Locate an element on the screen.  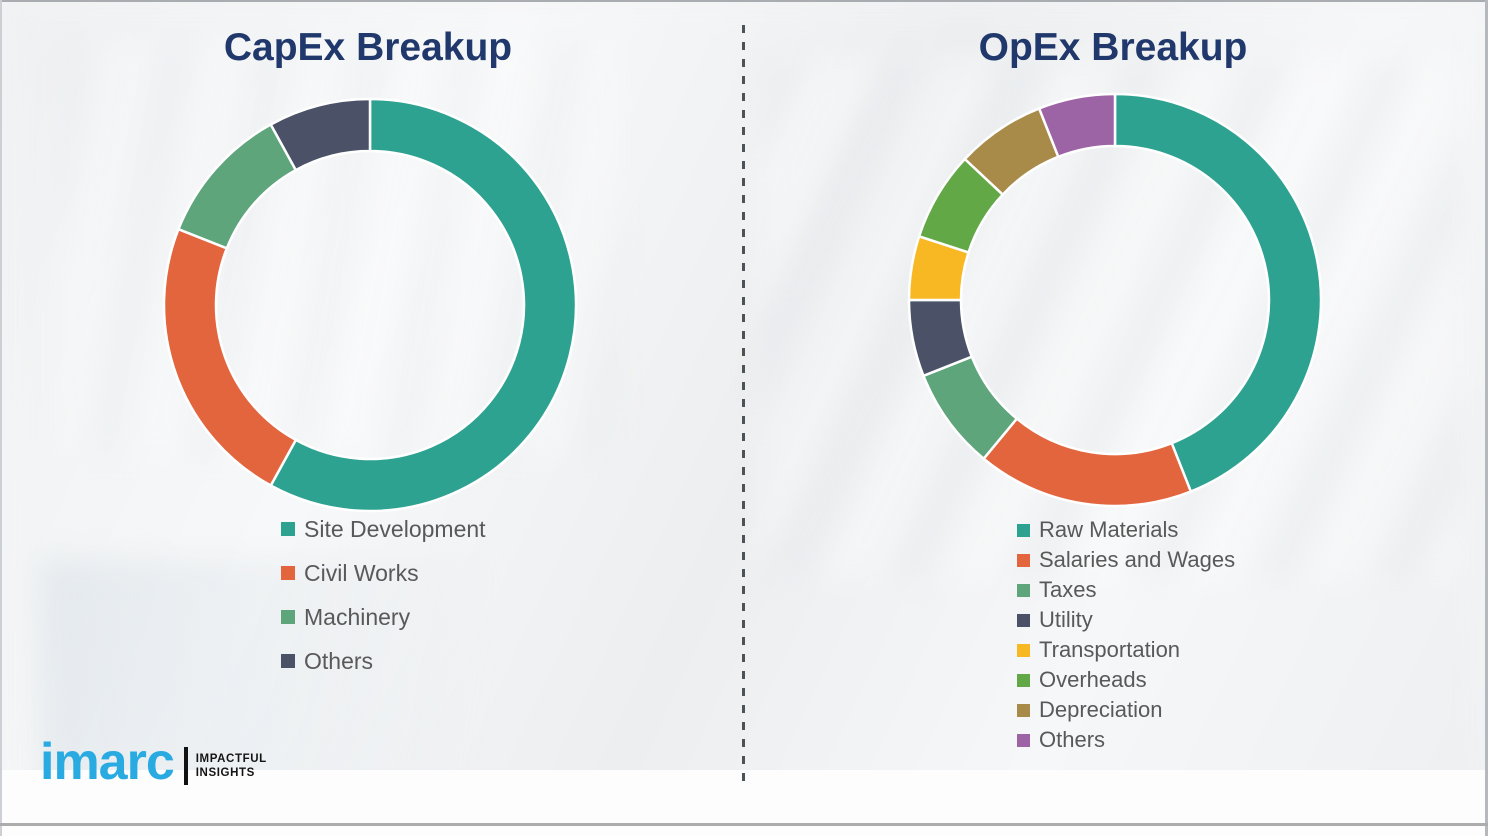
legend-label: Raw Materials is located at coordinates (1109, 529).